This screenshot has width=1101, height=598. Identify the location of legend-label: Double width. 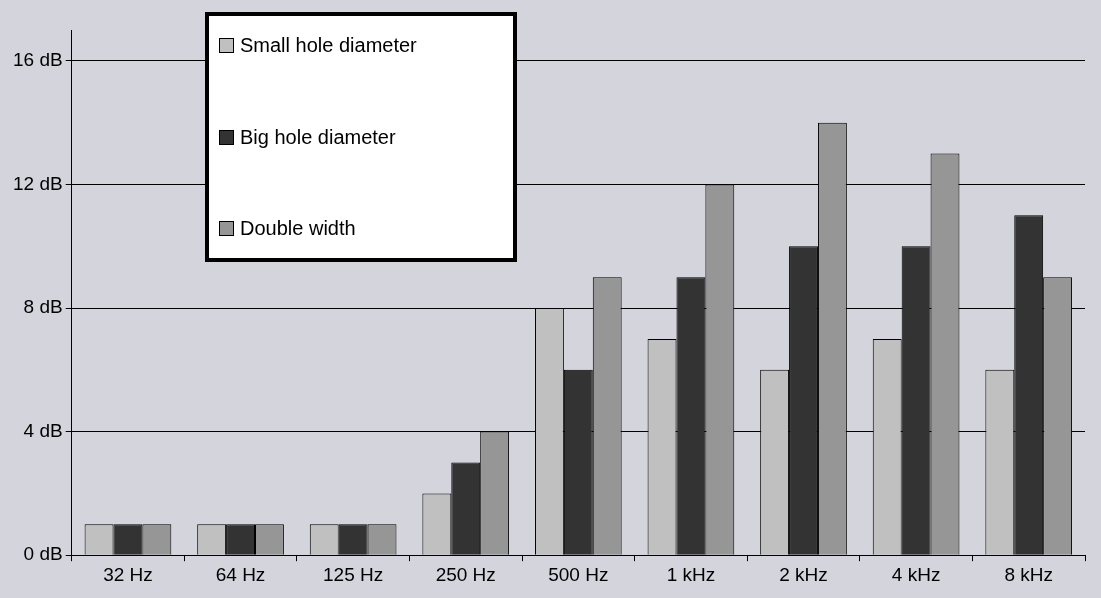
(298, 228).